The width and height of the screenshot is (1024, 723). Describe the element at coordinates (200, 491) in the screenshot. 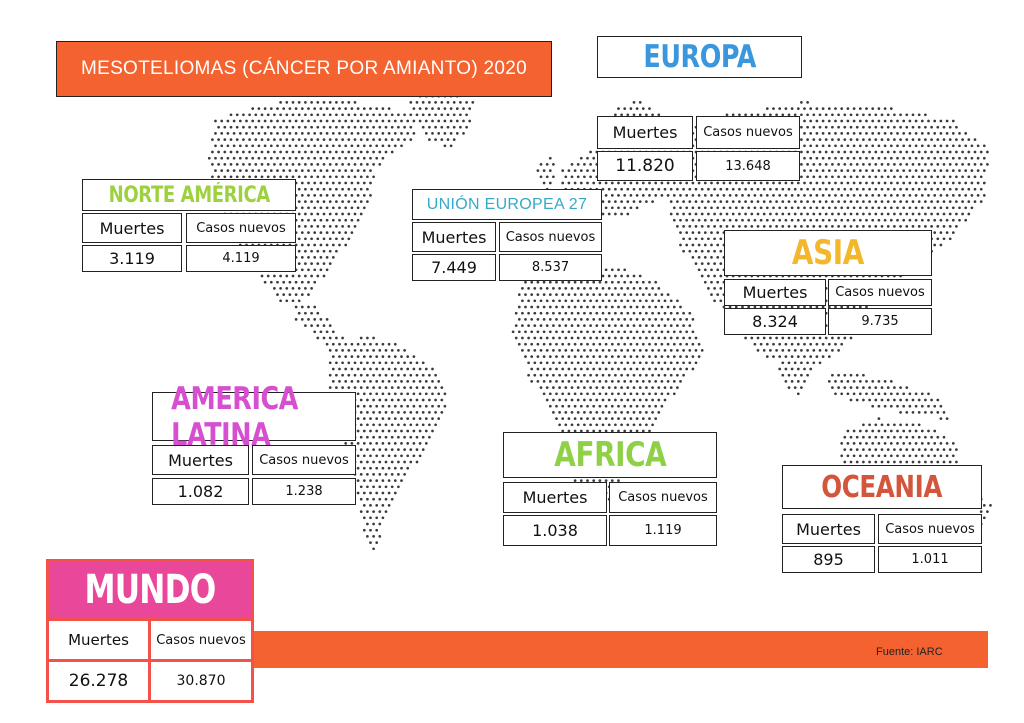

I see `deaths-value: 1.082` at that location.